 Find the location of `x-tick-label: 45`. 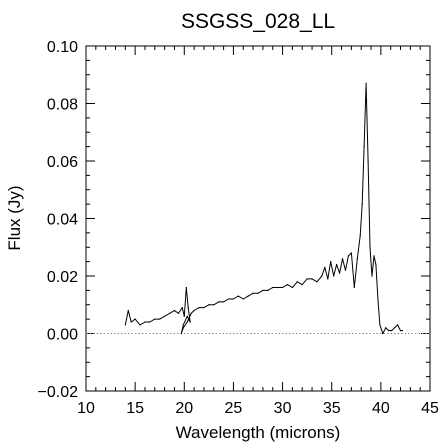

x-tick-label: 45 is located at coordinates (430, 408).